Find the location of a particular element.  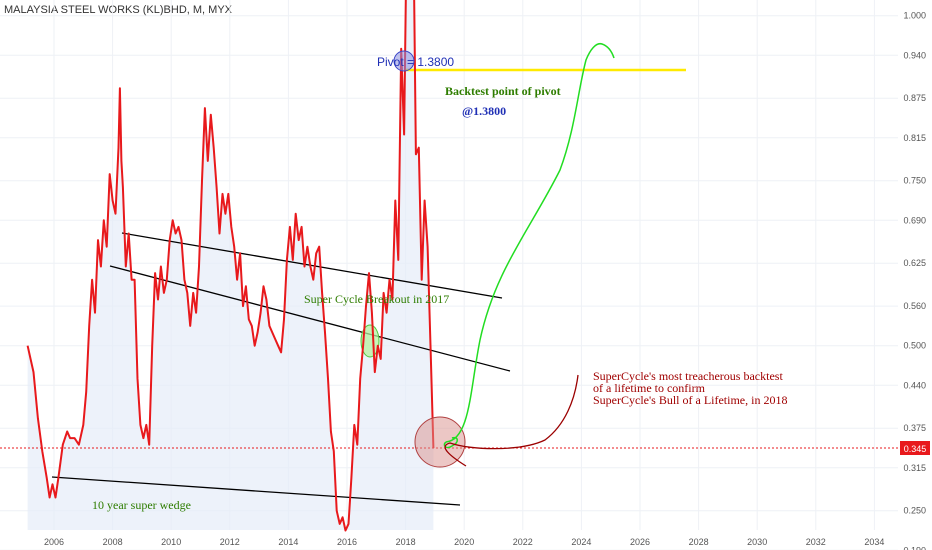

y-tick-label: 0.690 is located at coordinates (914, 220).